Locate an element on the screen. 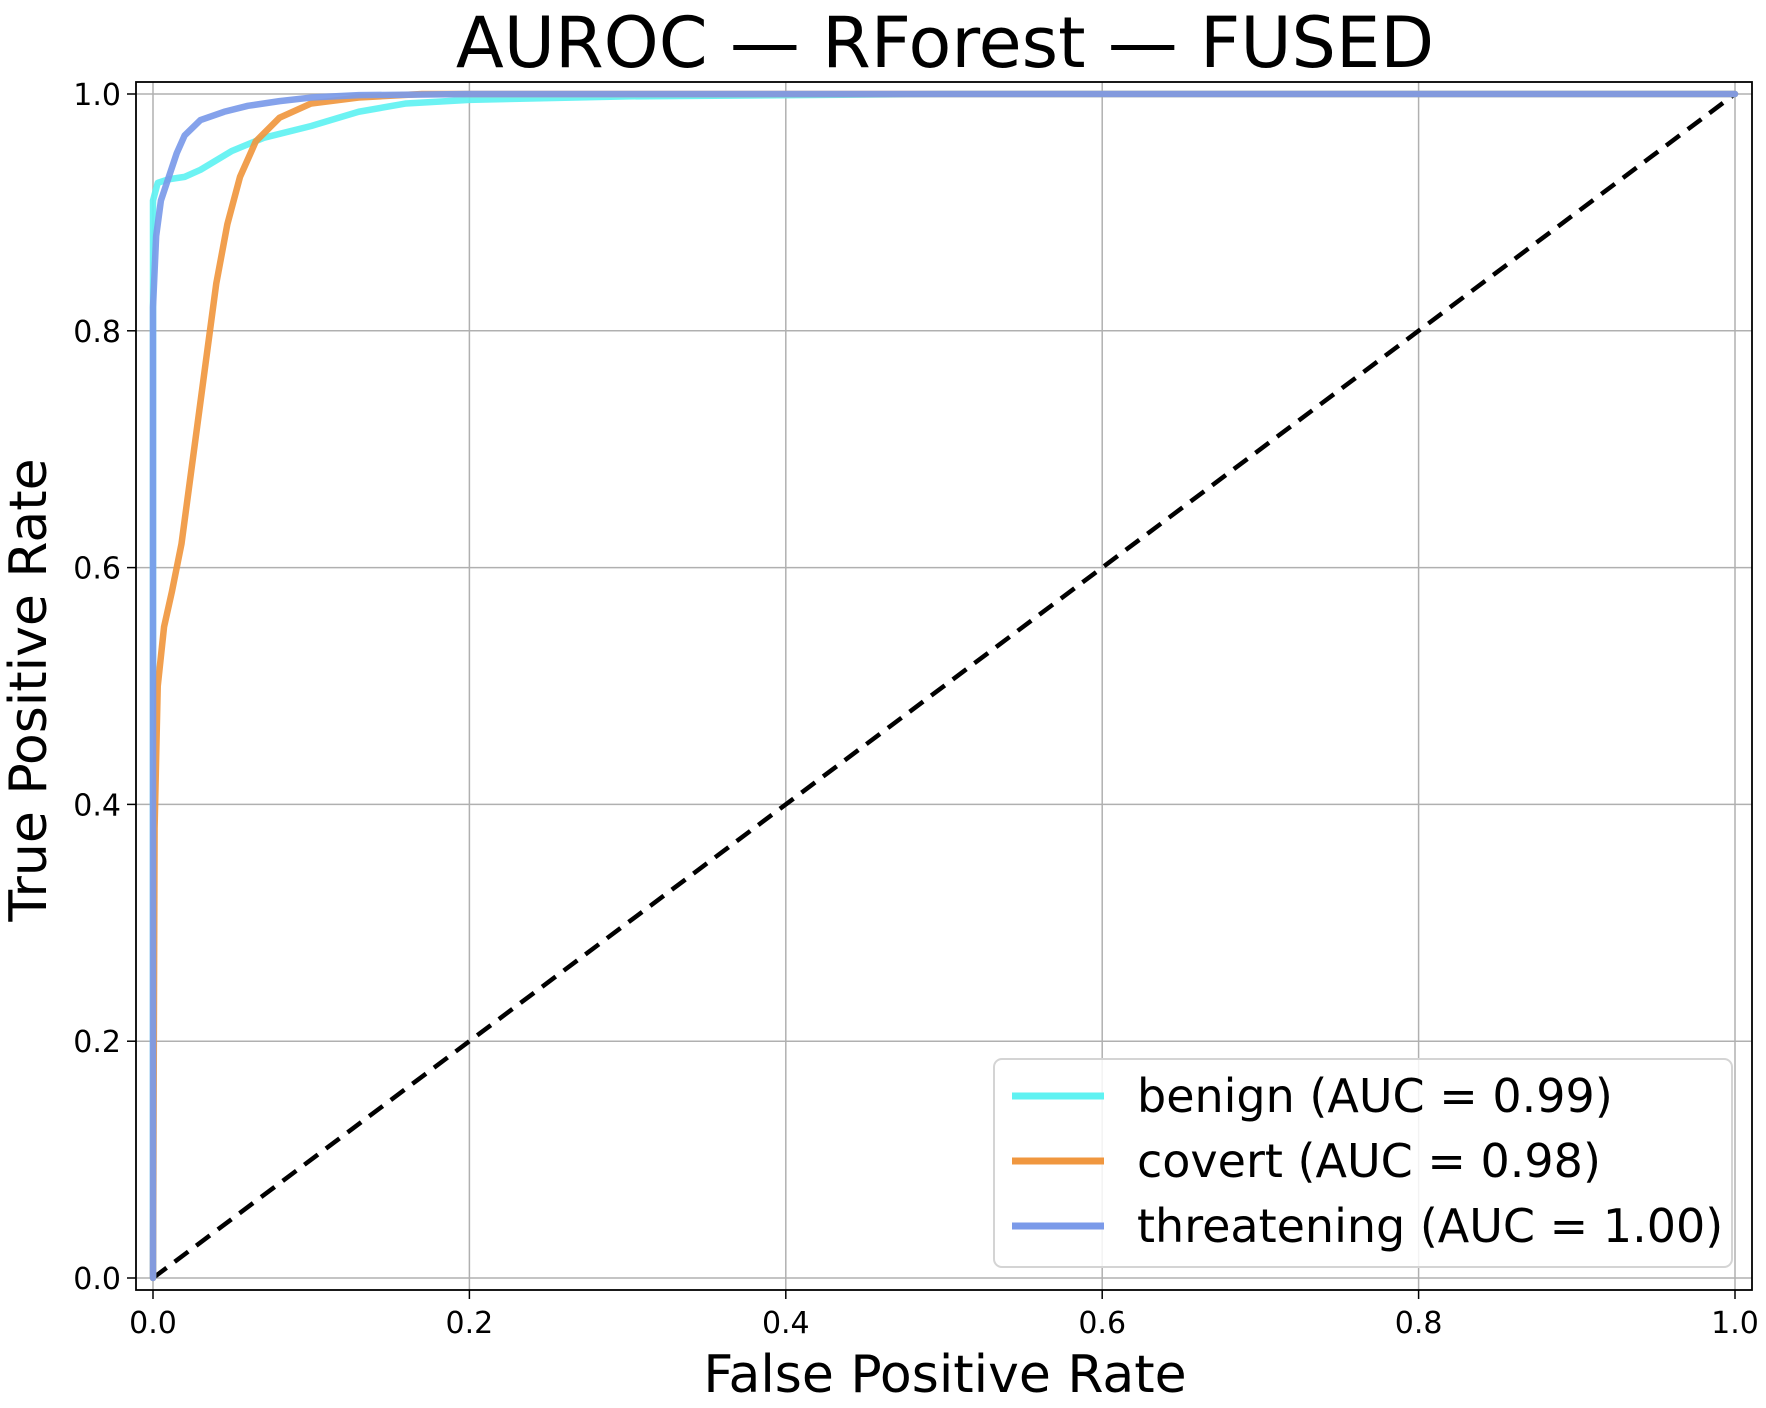 The image size is (1766, 1408). x-tick-label: 0.6 is located at coordinates (1102, 1323).